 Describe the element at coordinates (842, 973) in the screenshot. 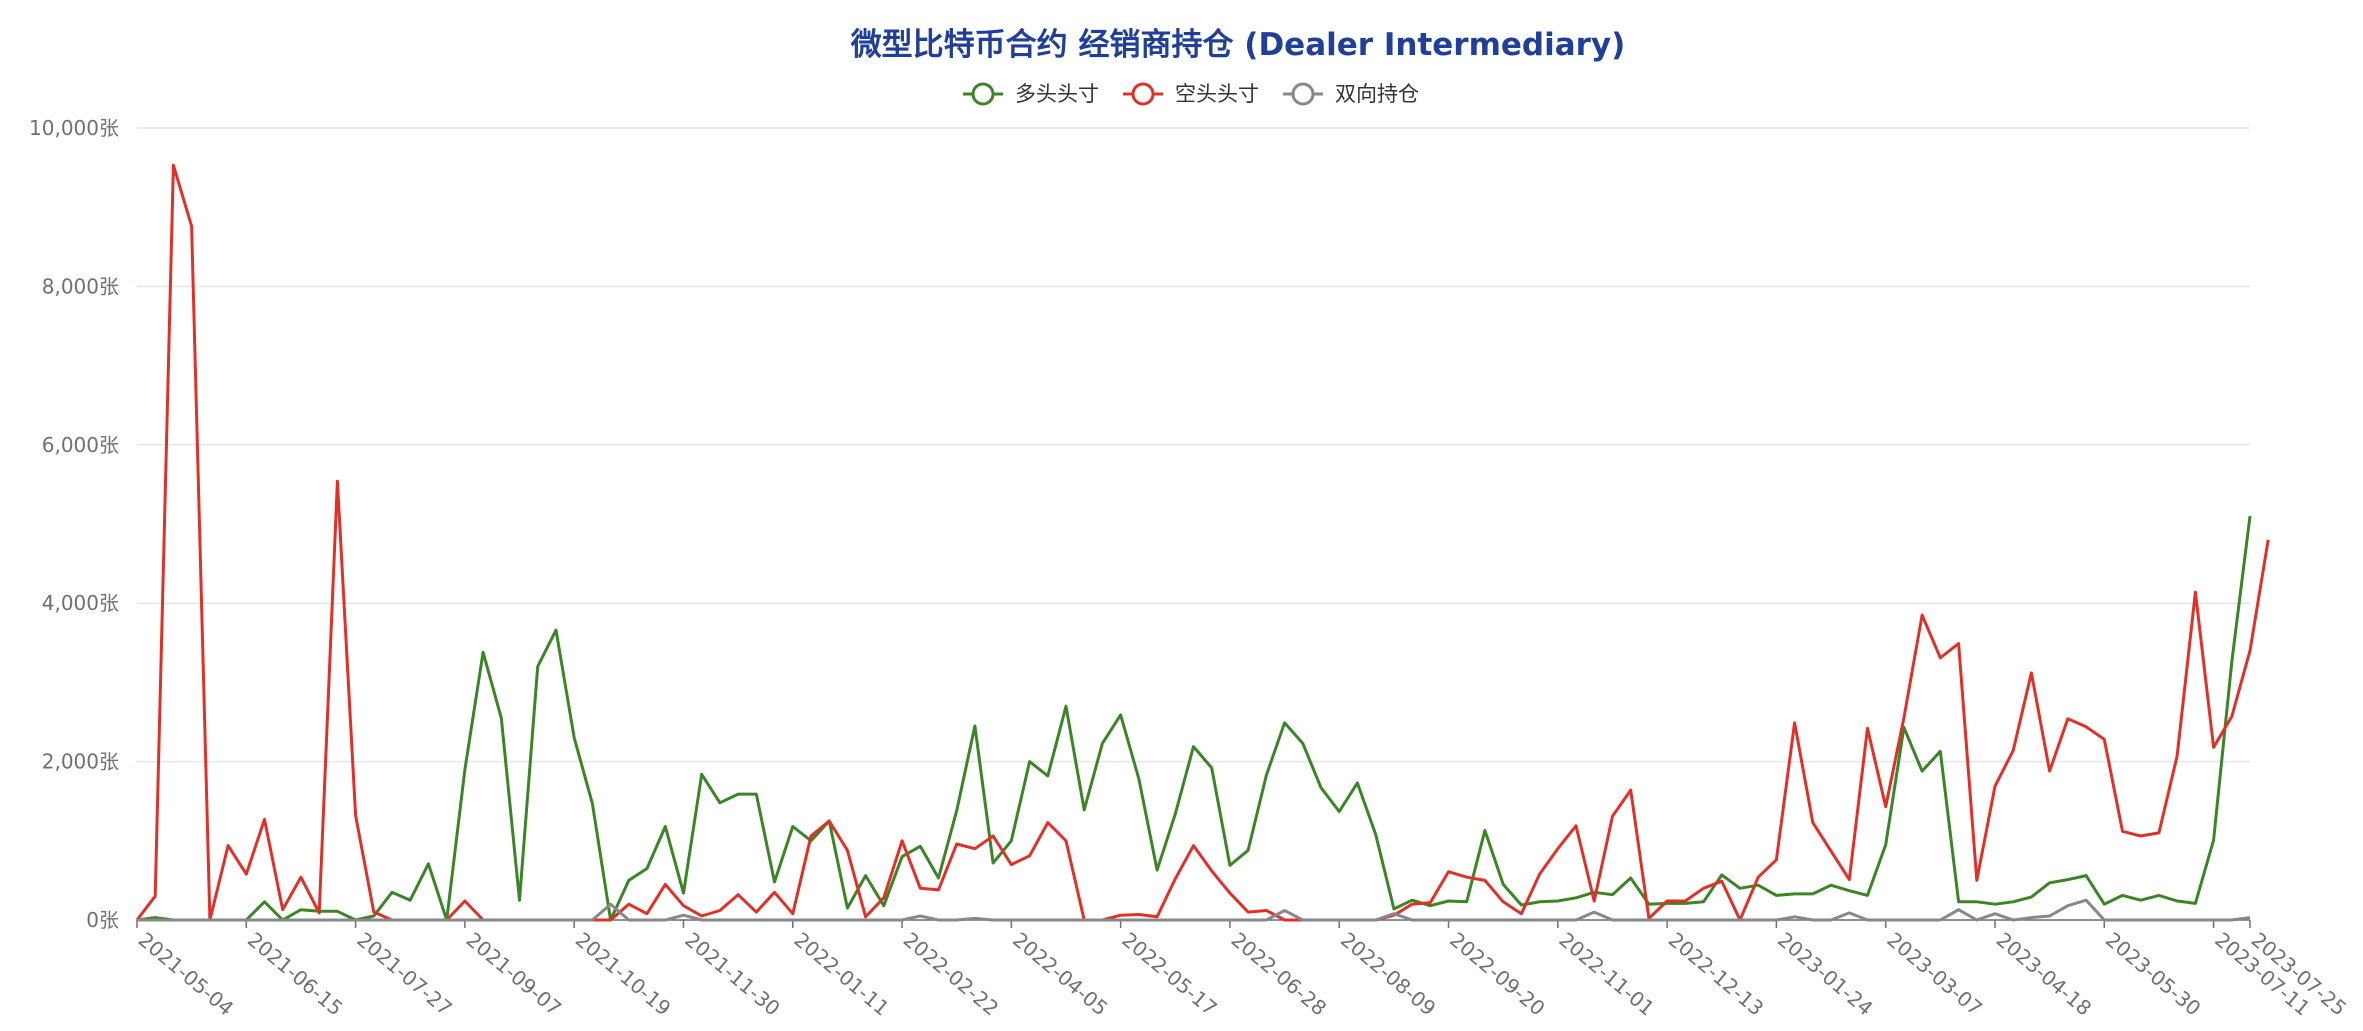

I see `x-tick-label: 2022-01-11` at that location.